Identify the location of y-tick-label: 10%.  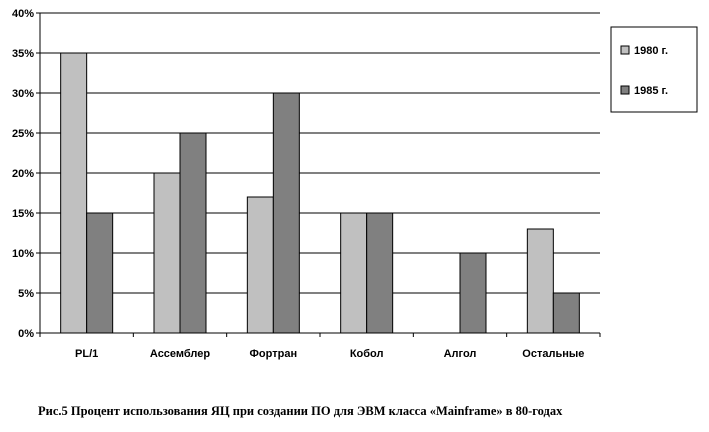
(23, 254).